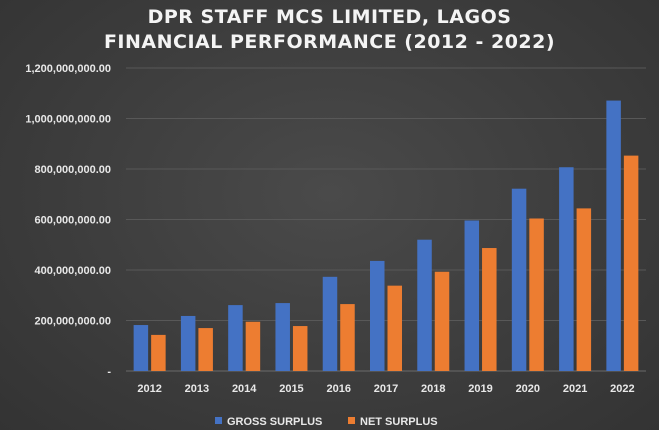  I want to click on bar-gross-surplus-2019, so click(472, 295).